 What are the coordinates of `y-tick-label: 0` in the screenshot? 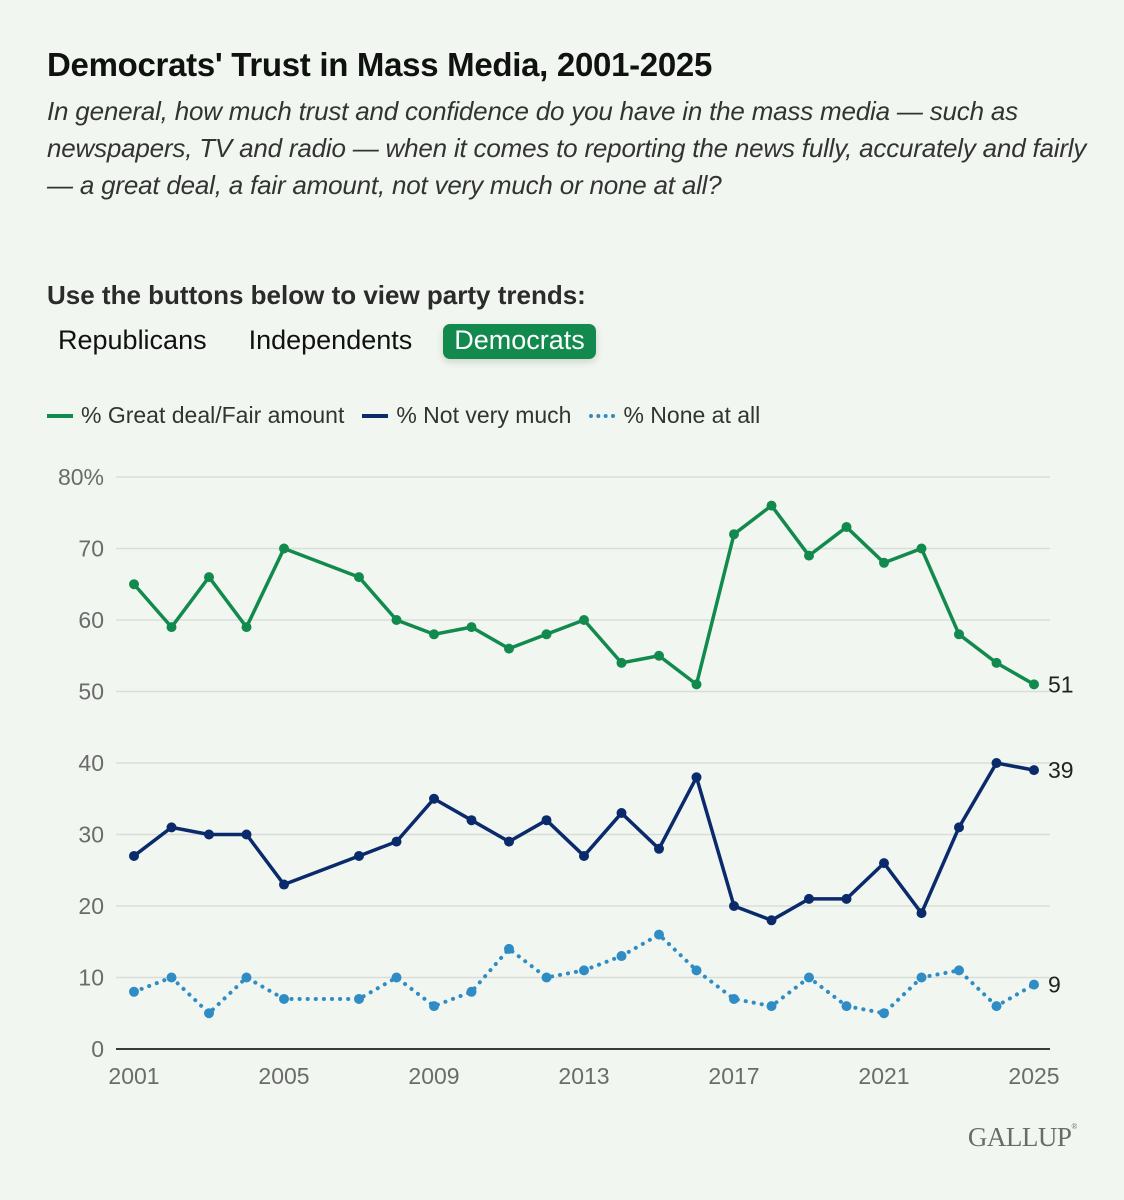 It's located at (97, 1049).